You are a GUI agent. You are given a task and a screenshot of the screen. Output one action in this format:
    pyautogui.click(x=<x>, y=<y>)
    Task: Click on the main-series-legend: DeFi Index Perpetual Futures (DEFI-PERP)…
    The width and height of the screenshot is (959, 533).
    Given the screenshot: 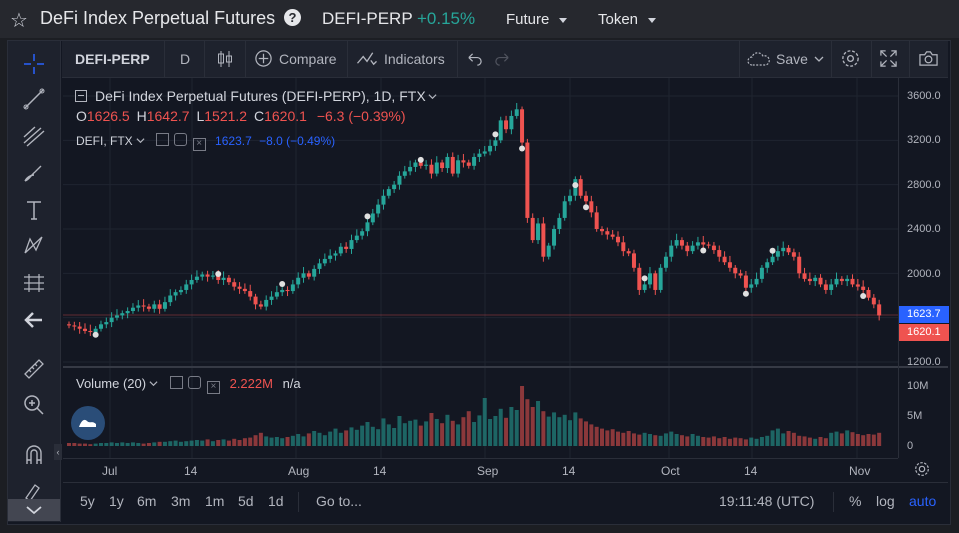 What is the action you would take?
    pyautogui.click(x=256, y=96)
    